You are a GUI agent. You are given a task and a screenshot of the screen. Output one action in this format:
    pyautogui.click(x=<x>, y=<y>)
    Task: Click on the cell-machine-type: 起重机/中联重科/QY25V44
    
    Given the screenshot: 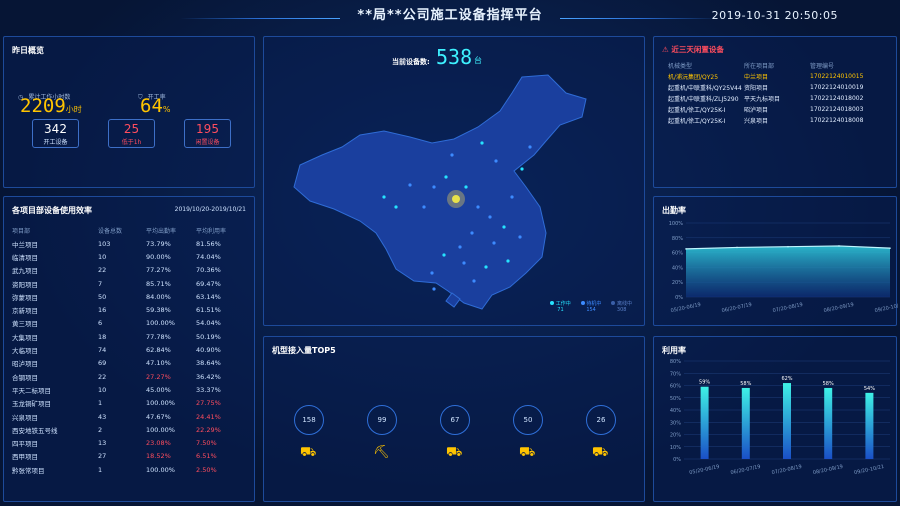 What is the action you would take?
    pyautogui.click(x=705, y=88)
    